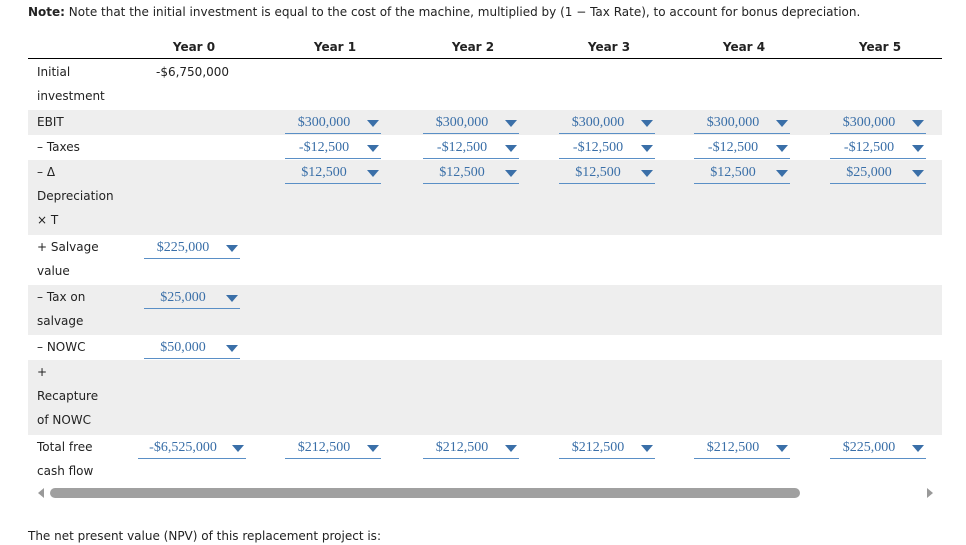 This screenshot has width=966, height=545. I want to click on scroll-right, so click(930, 493).